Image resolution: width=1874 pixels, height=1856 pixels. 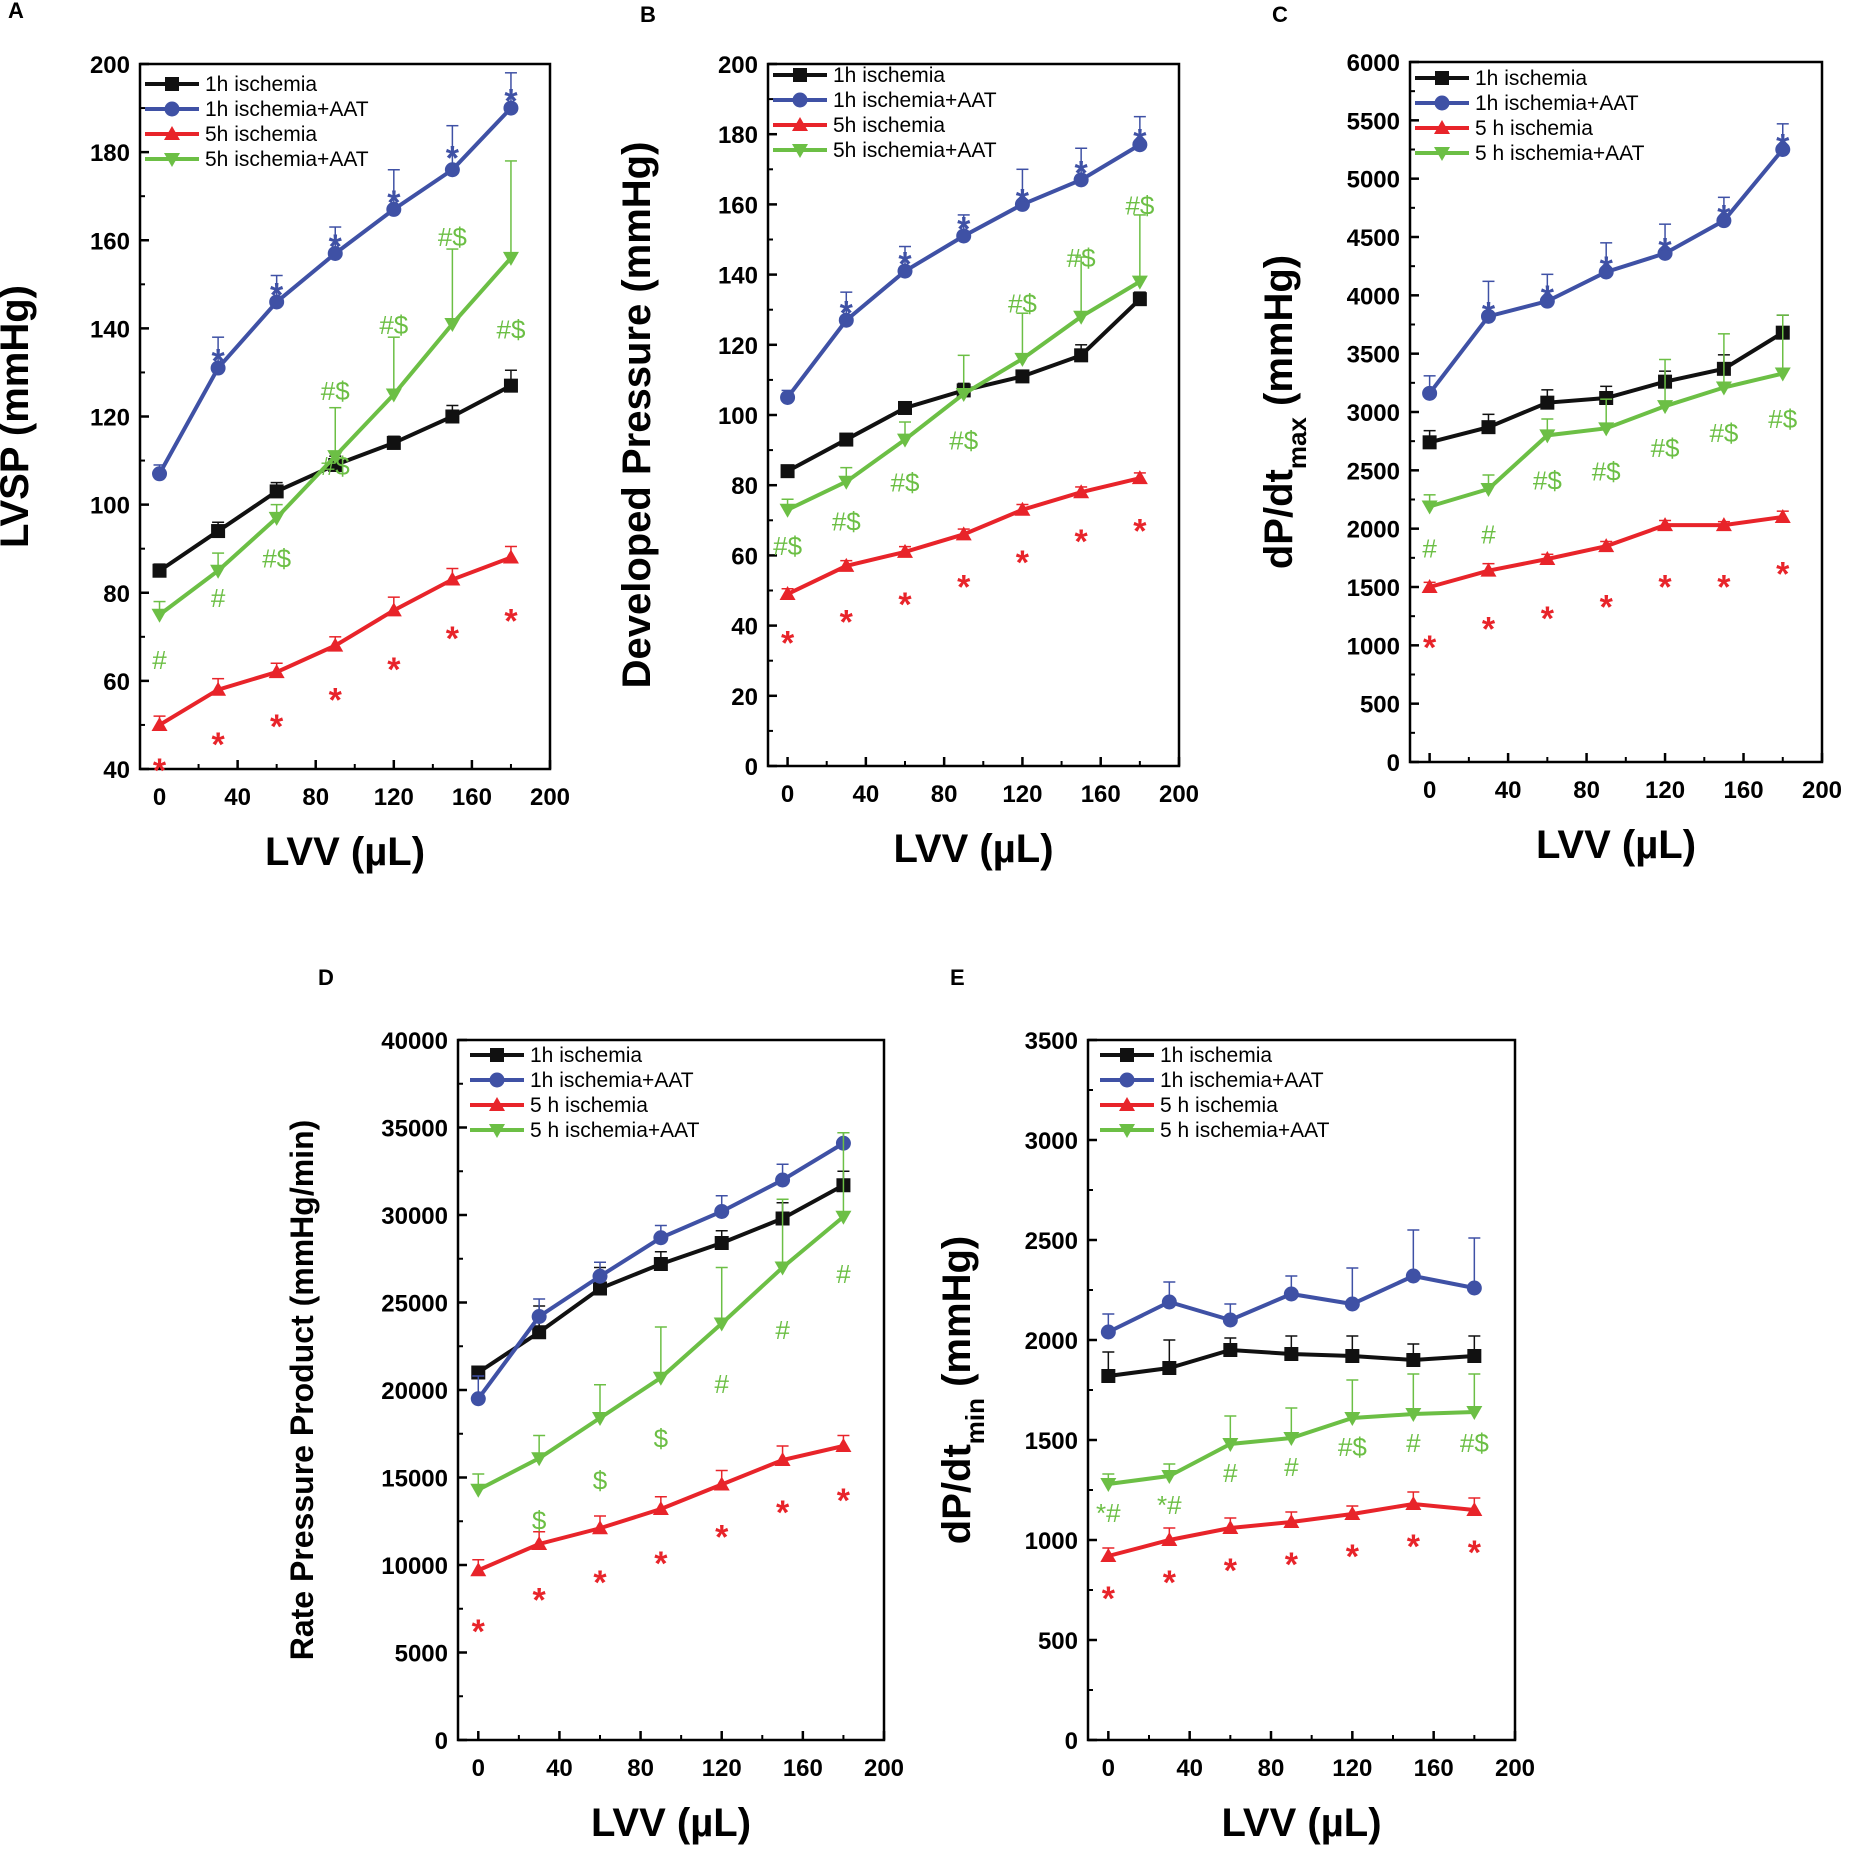 What do you see at coordinates (787, 794) in the screenshot?
I see `x-tick-label: 0` at bounding box center [787, 794].